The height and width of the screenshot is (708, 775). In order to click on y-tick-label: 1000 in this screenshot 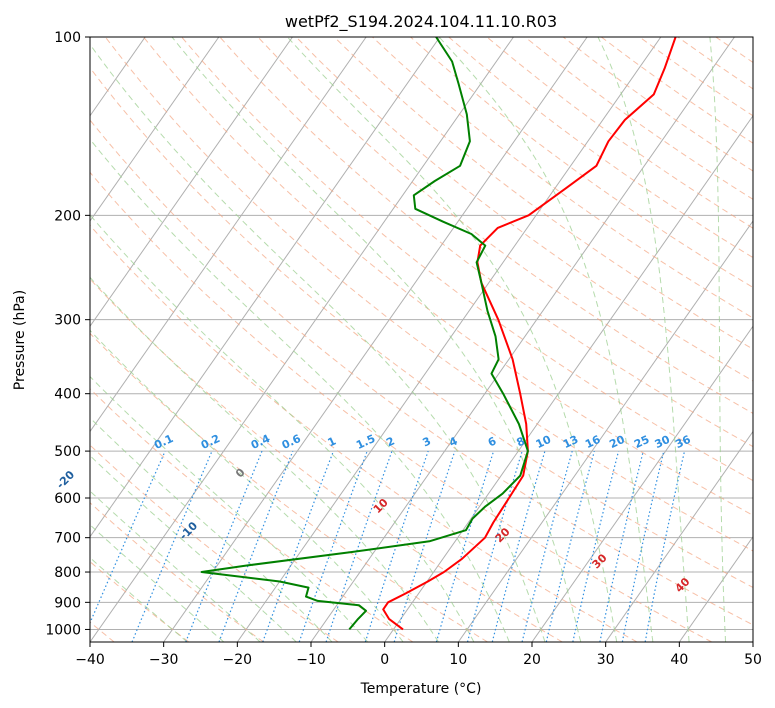, I will do `click(63, 630)`.